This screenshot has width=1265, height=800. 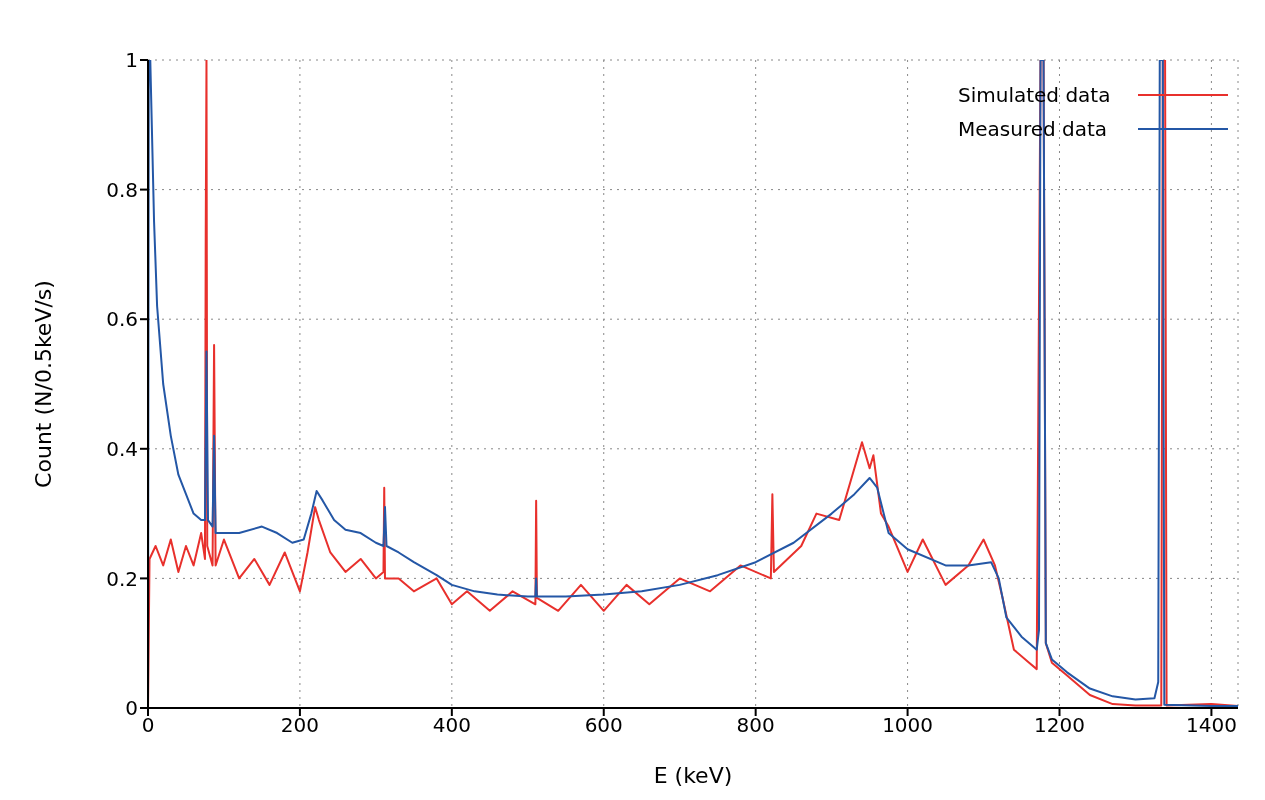 What do you see at coordinates (1211, 725) in the screenshot?
I see `x-tick-label: 1400` at bounding box center [1211, 725].